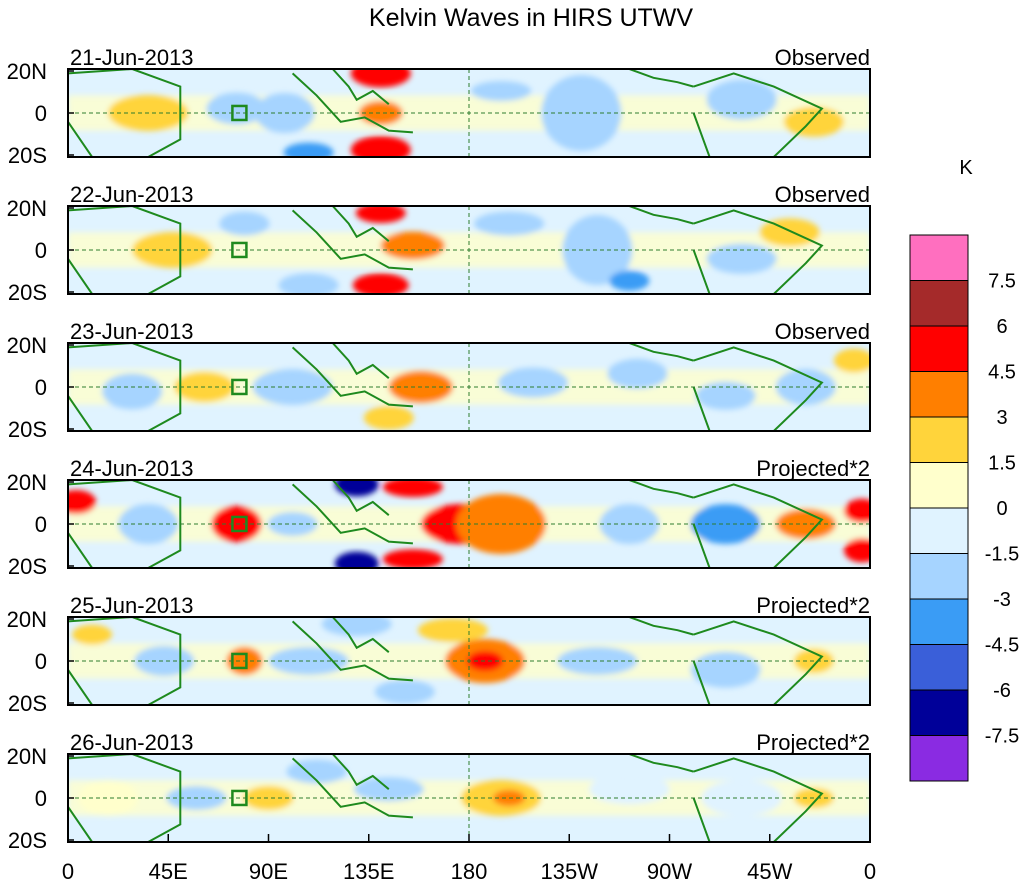 The height and width of the screenshot is (887, 1024). I want to click on panel-date: 22-Jun-2013, so click(132, 194).